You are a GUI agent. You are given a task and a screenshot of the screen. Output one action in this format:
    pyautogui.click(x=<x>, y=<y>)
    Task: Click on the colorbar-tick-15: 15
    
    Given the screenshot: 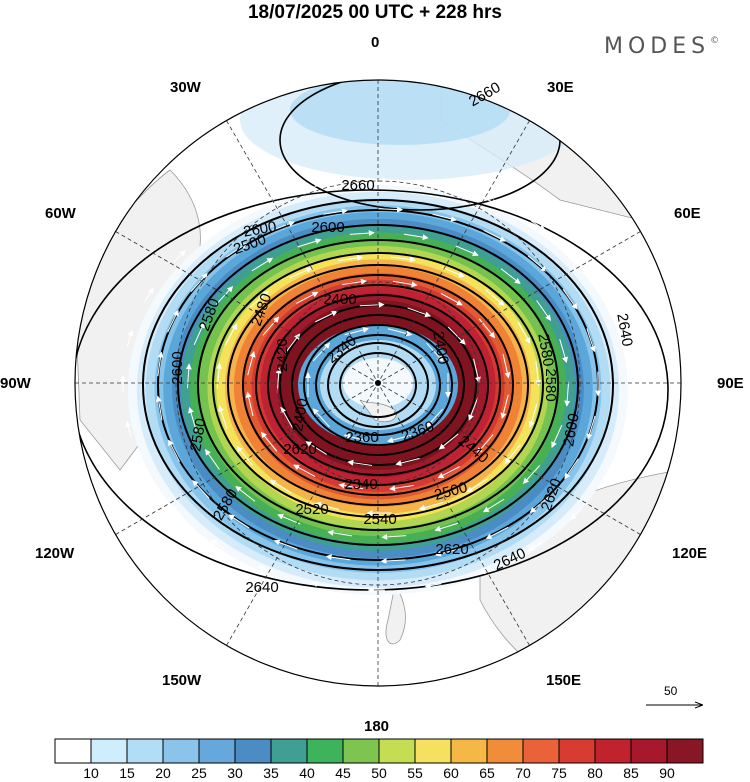 What is the action you would take?
    pyautogui.click(x=127, y=773)
    